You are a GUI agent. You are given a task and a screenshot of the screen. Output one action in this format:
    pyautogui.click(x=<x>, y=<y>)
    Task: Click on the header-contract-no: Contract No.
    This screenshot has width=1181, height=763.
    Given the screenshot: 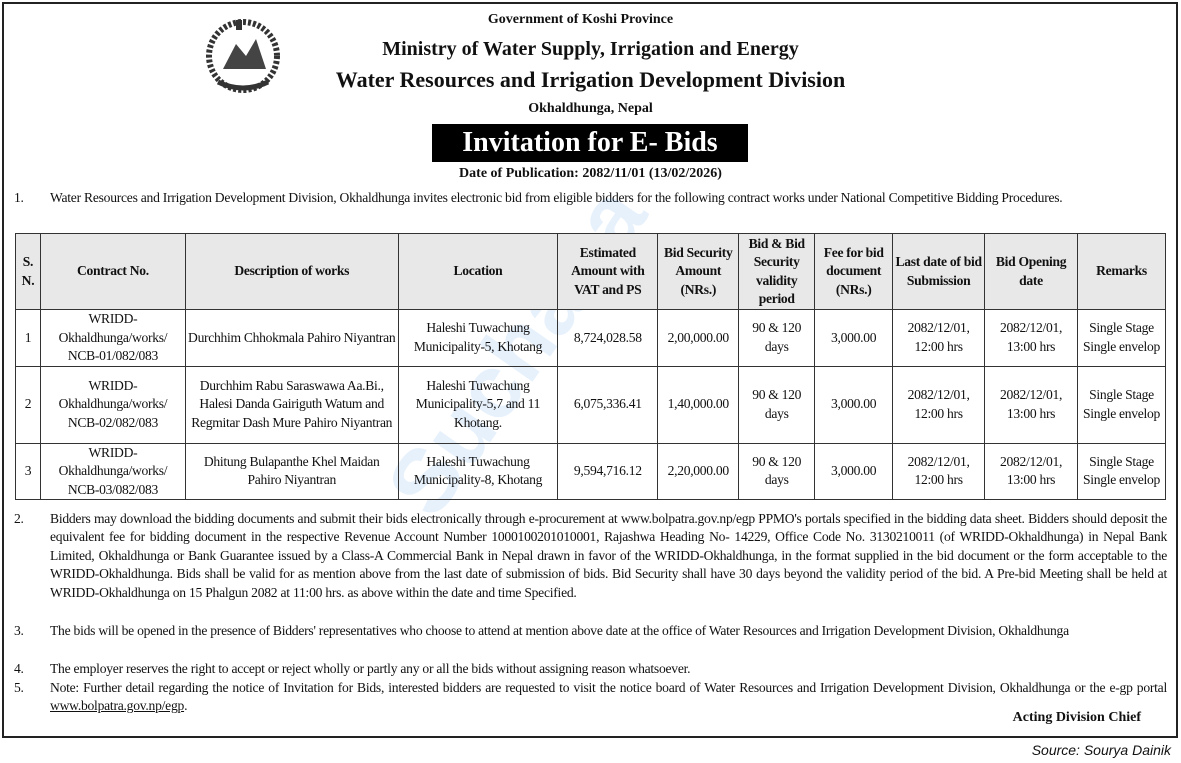 What is the action you would take?
    pyautogui.click(x=112, y=271)
    